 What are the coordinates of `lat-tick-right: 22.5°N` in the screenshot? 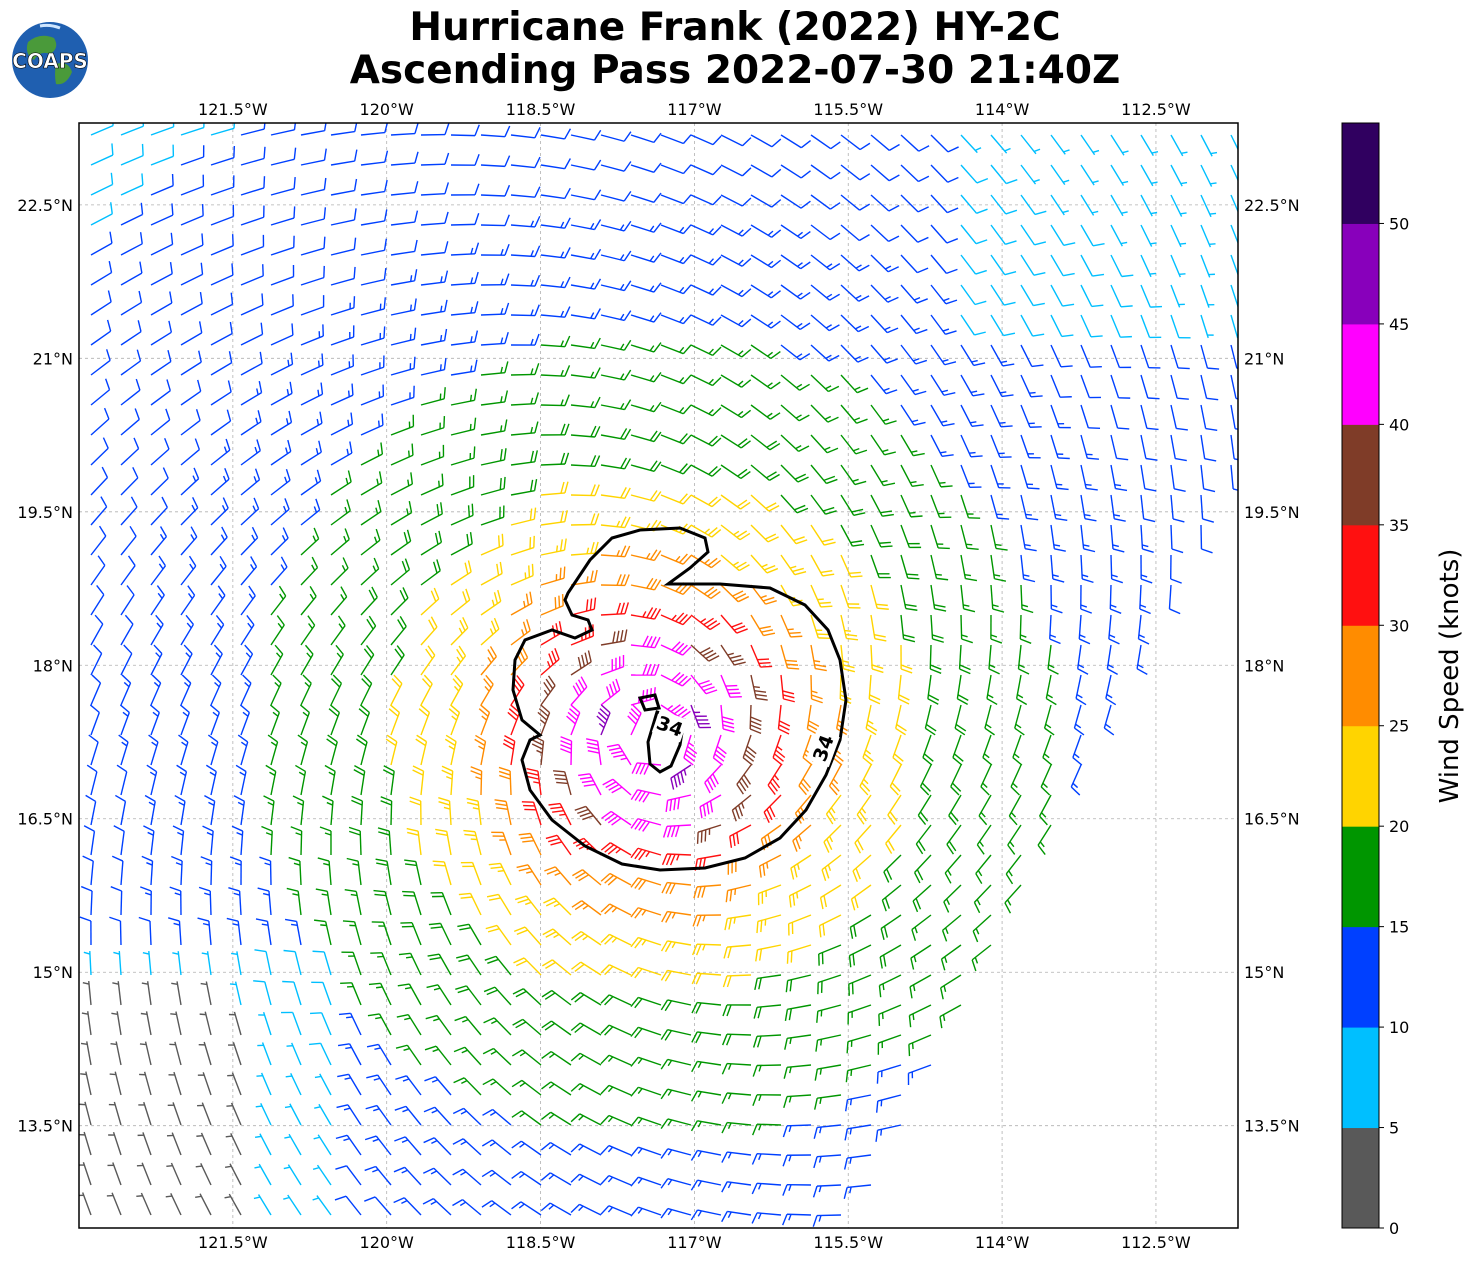 It's located at (1272, 205).